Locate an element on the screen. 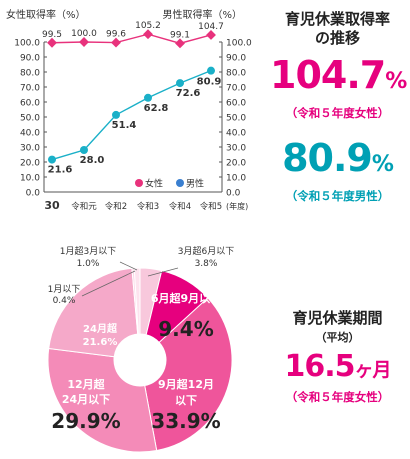 This screenshot has width=410, height=459. male-rate-note: （令和５年度男性） is located at coordinates (337, 196).